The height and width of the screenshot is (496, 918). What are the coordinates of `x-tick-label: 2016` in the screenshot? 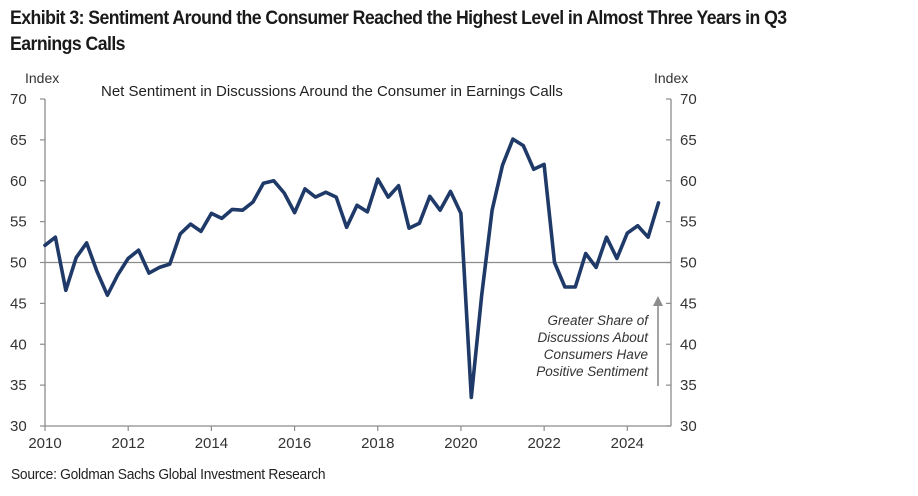 It's located at (294, 443).